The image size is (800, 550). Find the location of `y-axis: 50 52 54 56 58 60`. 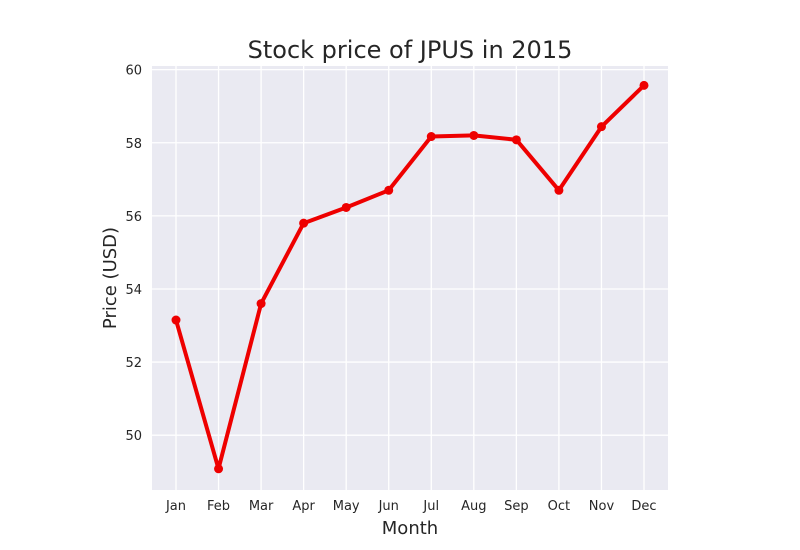

y-axis: 50 52 54 56 58 60 is located at coordinates (133, 254).